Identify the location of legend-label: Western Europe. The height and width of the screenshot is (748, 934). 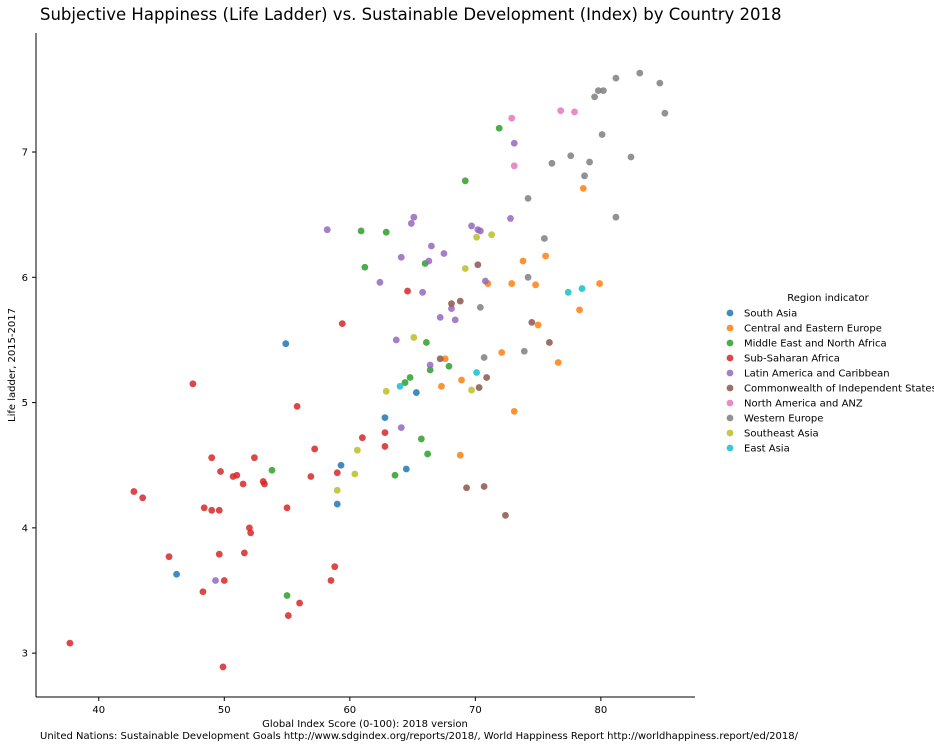
(783, 419).